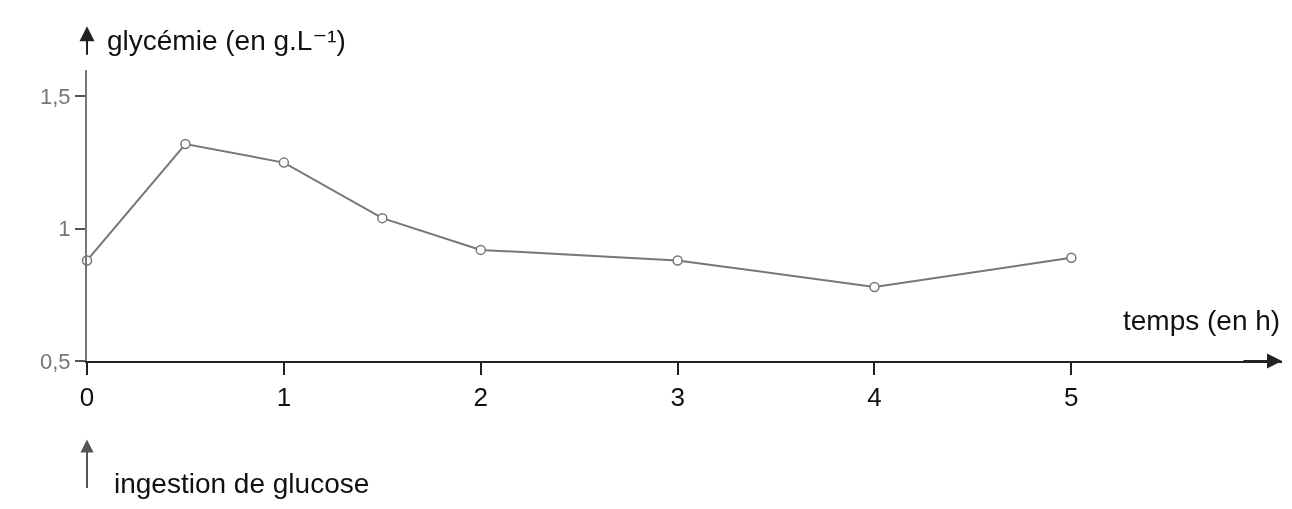 The height and width of the screenshot is (509, 1292). I want to click on y-tick-label: 1,5, so click(55, 97).